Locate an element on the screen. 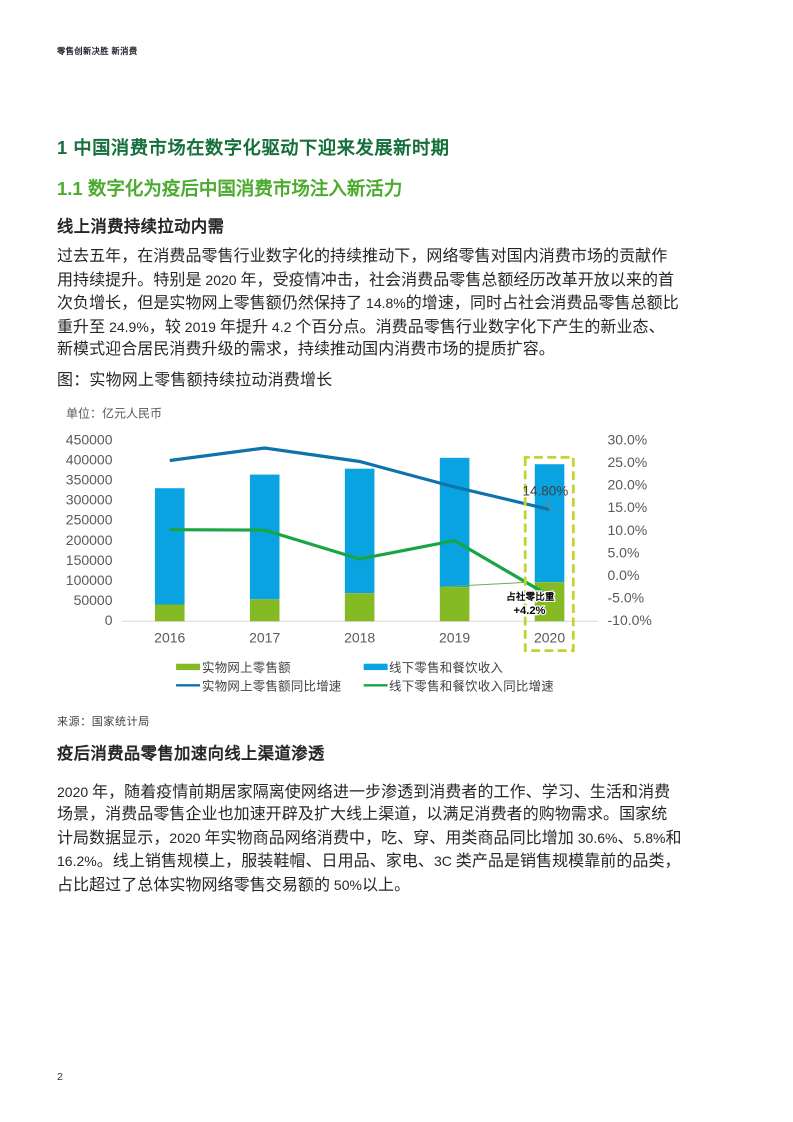 Image resolution: width=793 pixels, height=1122 pixels. svg-text: -10.0% is located at coordinates (630, 620).